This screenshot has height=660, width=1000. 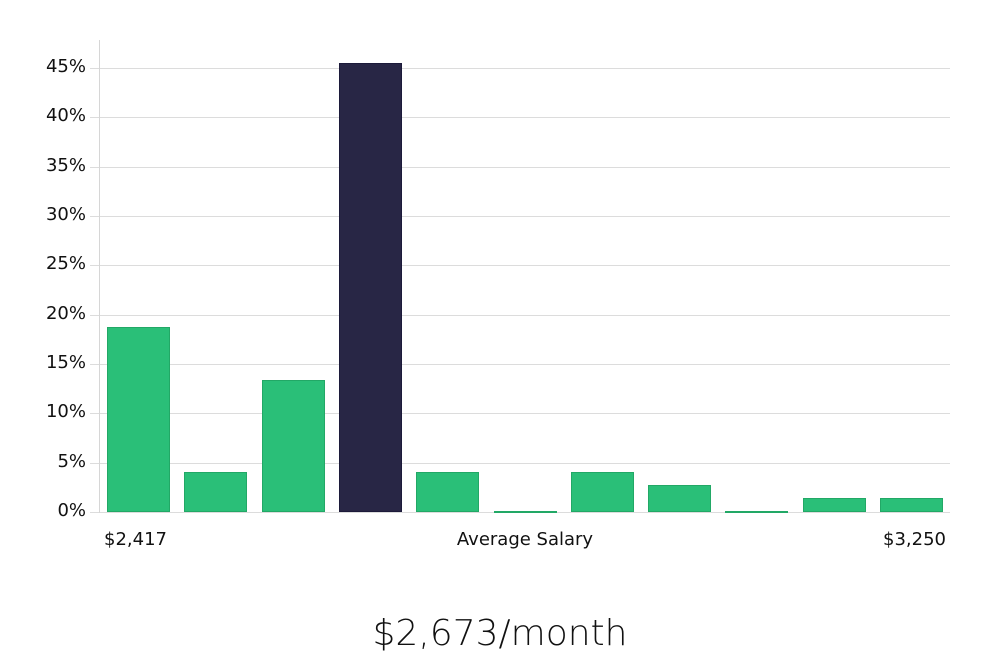 What do you see at coordinates (500, 633) in the screenshot?
I see `average-salary-summary: $2,673/month` at bounding box center [500, 633].